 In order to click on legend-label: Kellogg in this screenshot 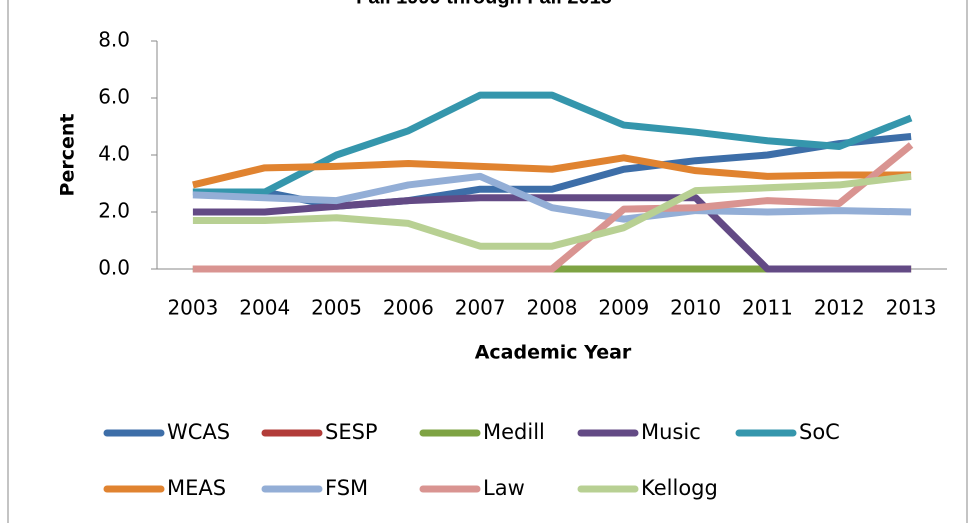, I will do `click(679, 488)`.